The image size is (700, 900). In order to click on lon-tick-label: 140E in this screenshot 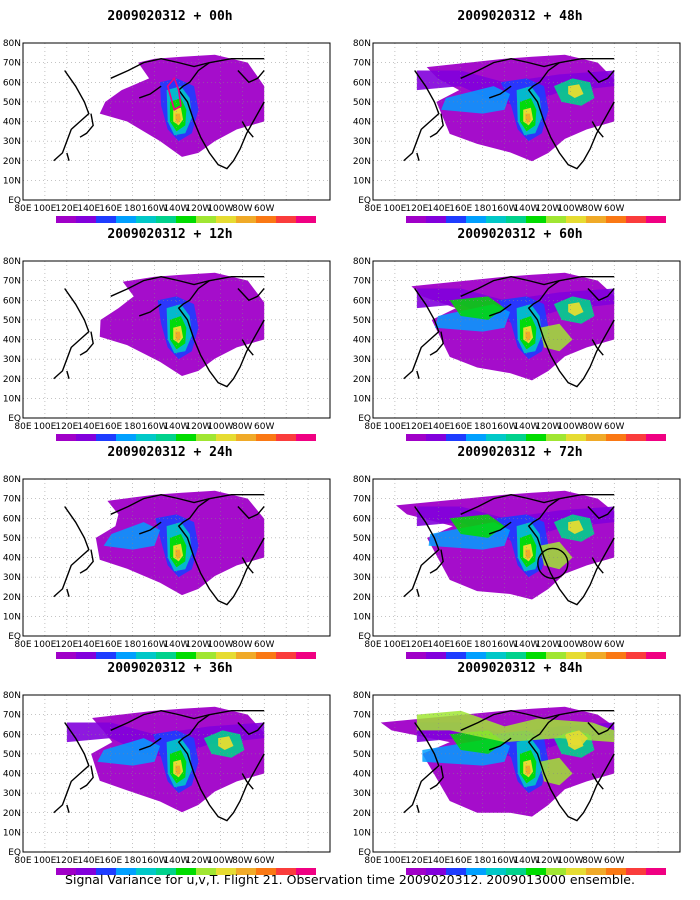, I will do `click(88, 209)`.